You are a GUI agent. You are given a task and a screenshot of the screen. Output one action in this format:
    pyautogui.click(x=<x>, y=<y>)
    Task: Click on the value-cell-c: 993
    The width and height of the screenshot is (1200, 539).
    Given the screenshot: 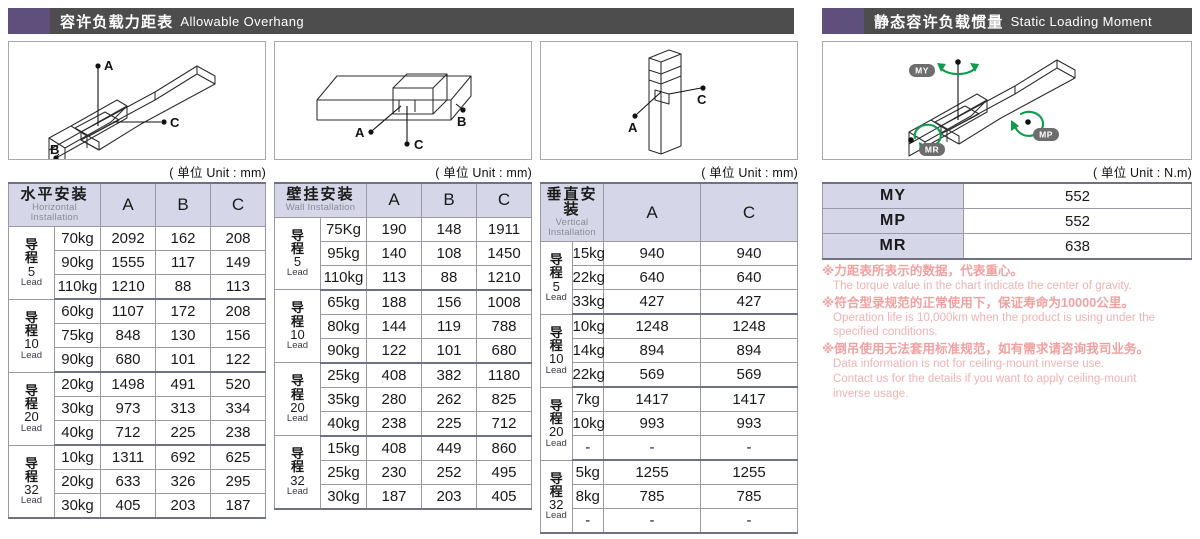 What is the action you would take?
    pyautogui.click(x=749, y=423)
    